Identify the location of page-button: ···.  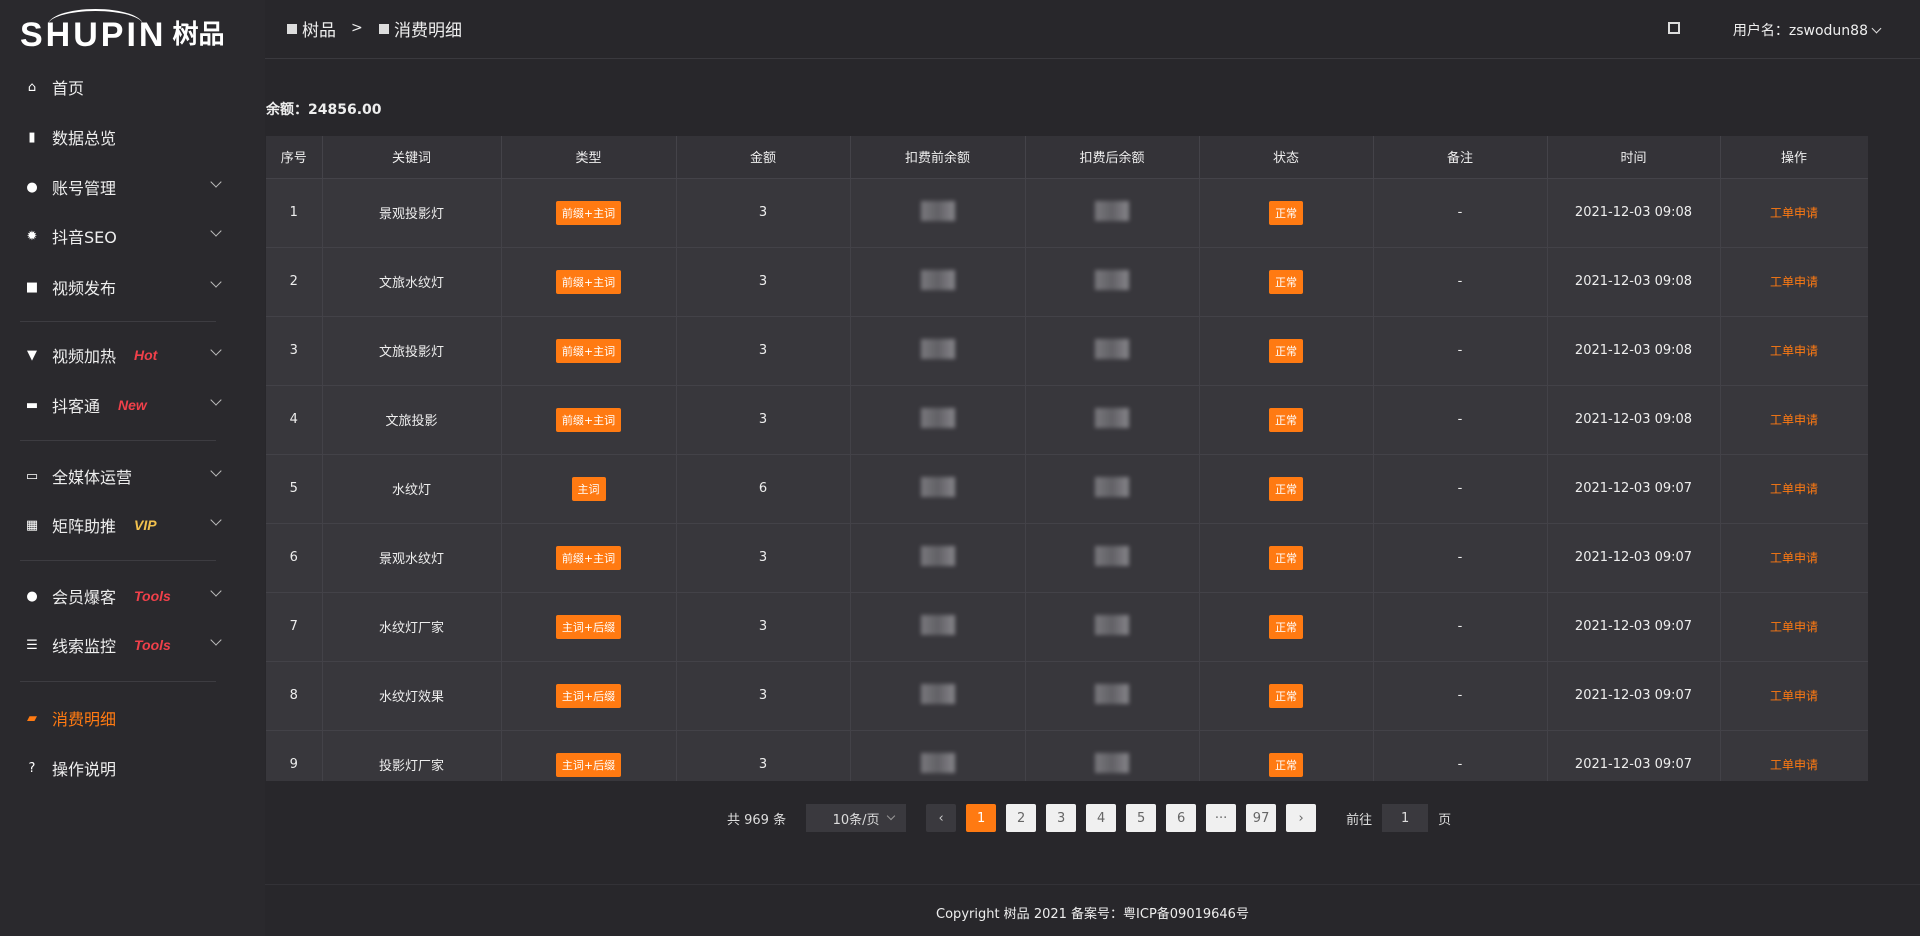
(1221, 818).